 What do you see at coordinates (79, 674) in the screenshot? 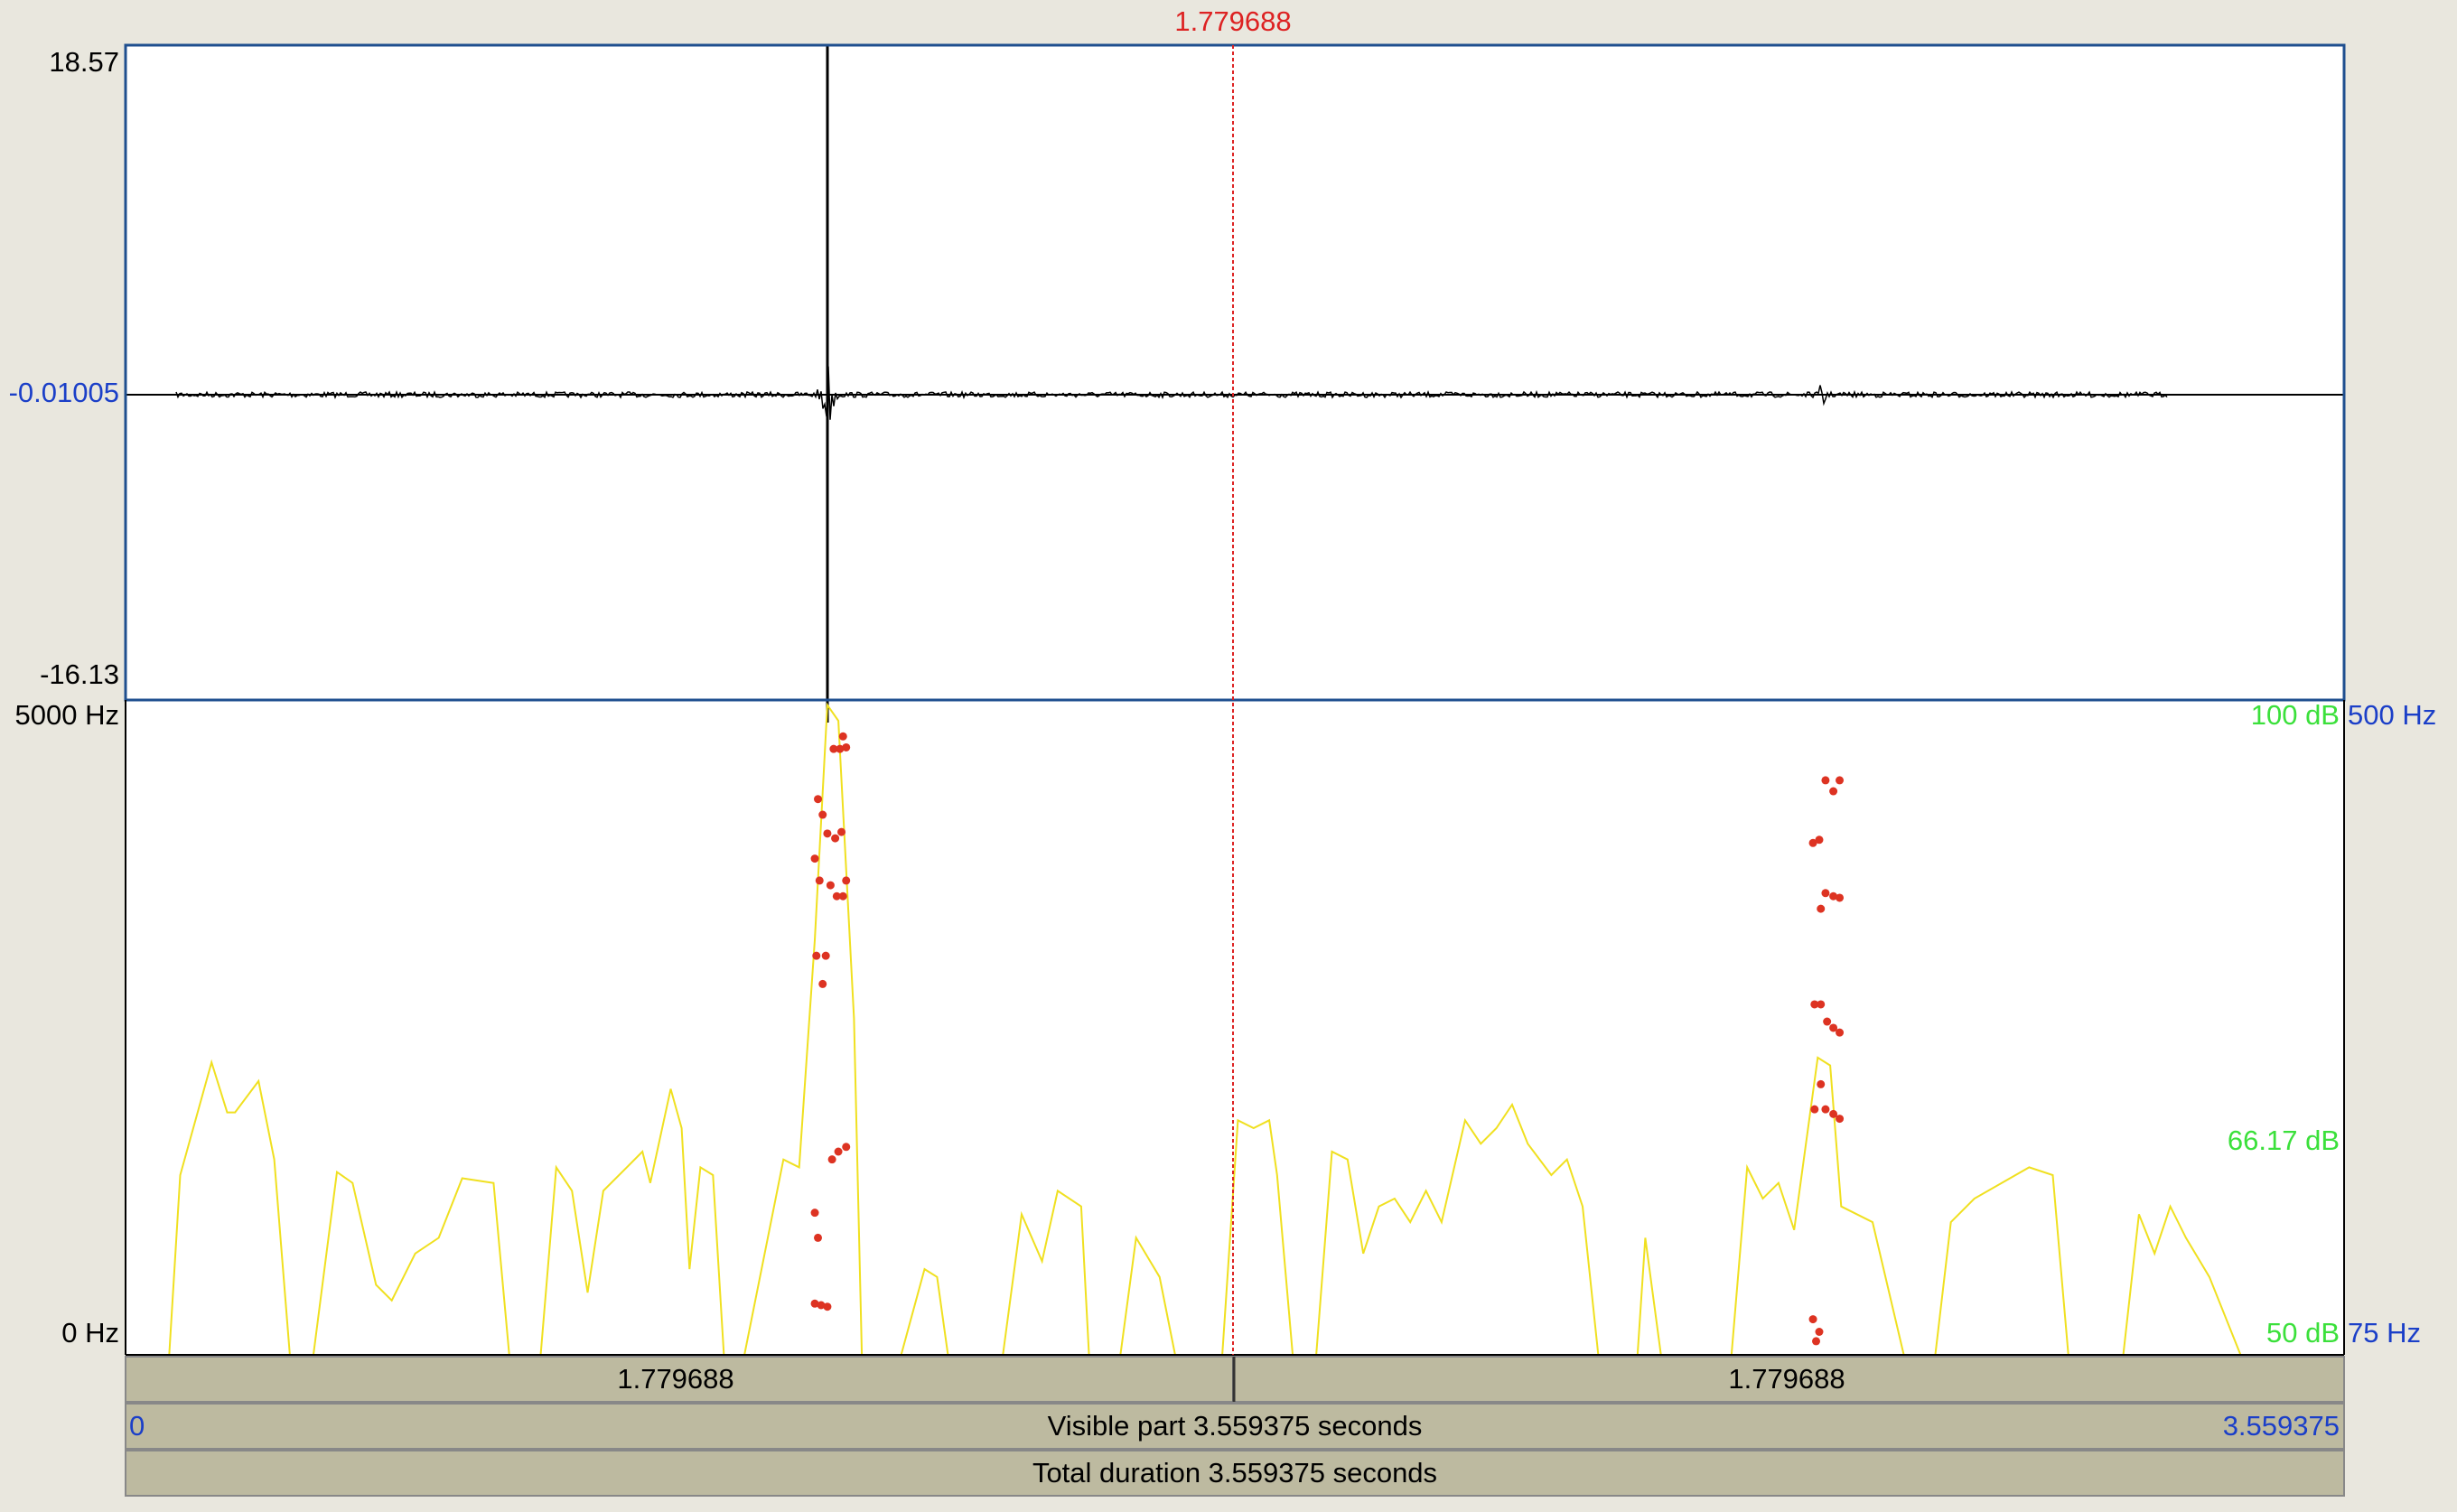
I see `waveform-bottom-label: -16.13` at bounding box center [79, 674].